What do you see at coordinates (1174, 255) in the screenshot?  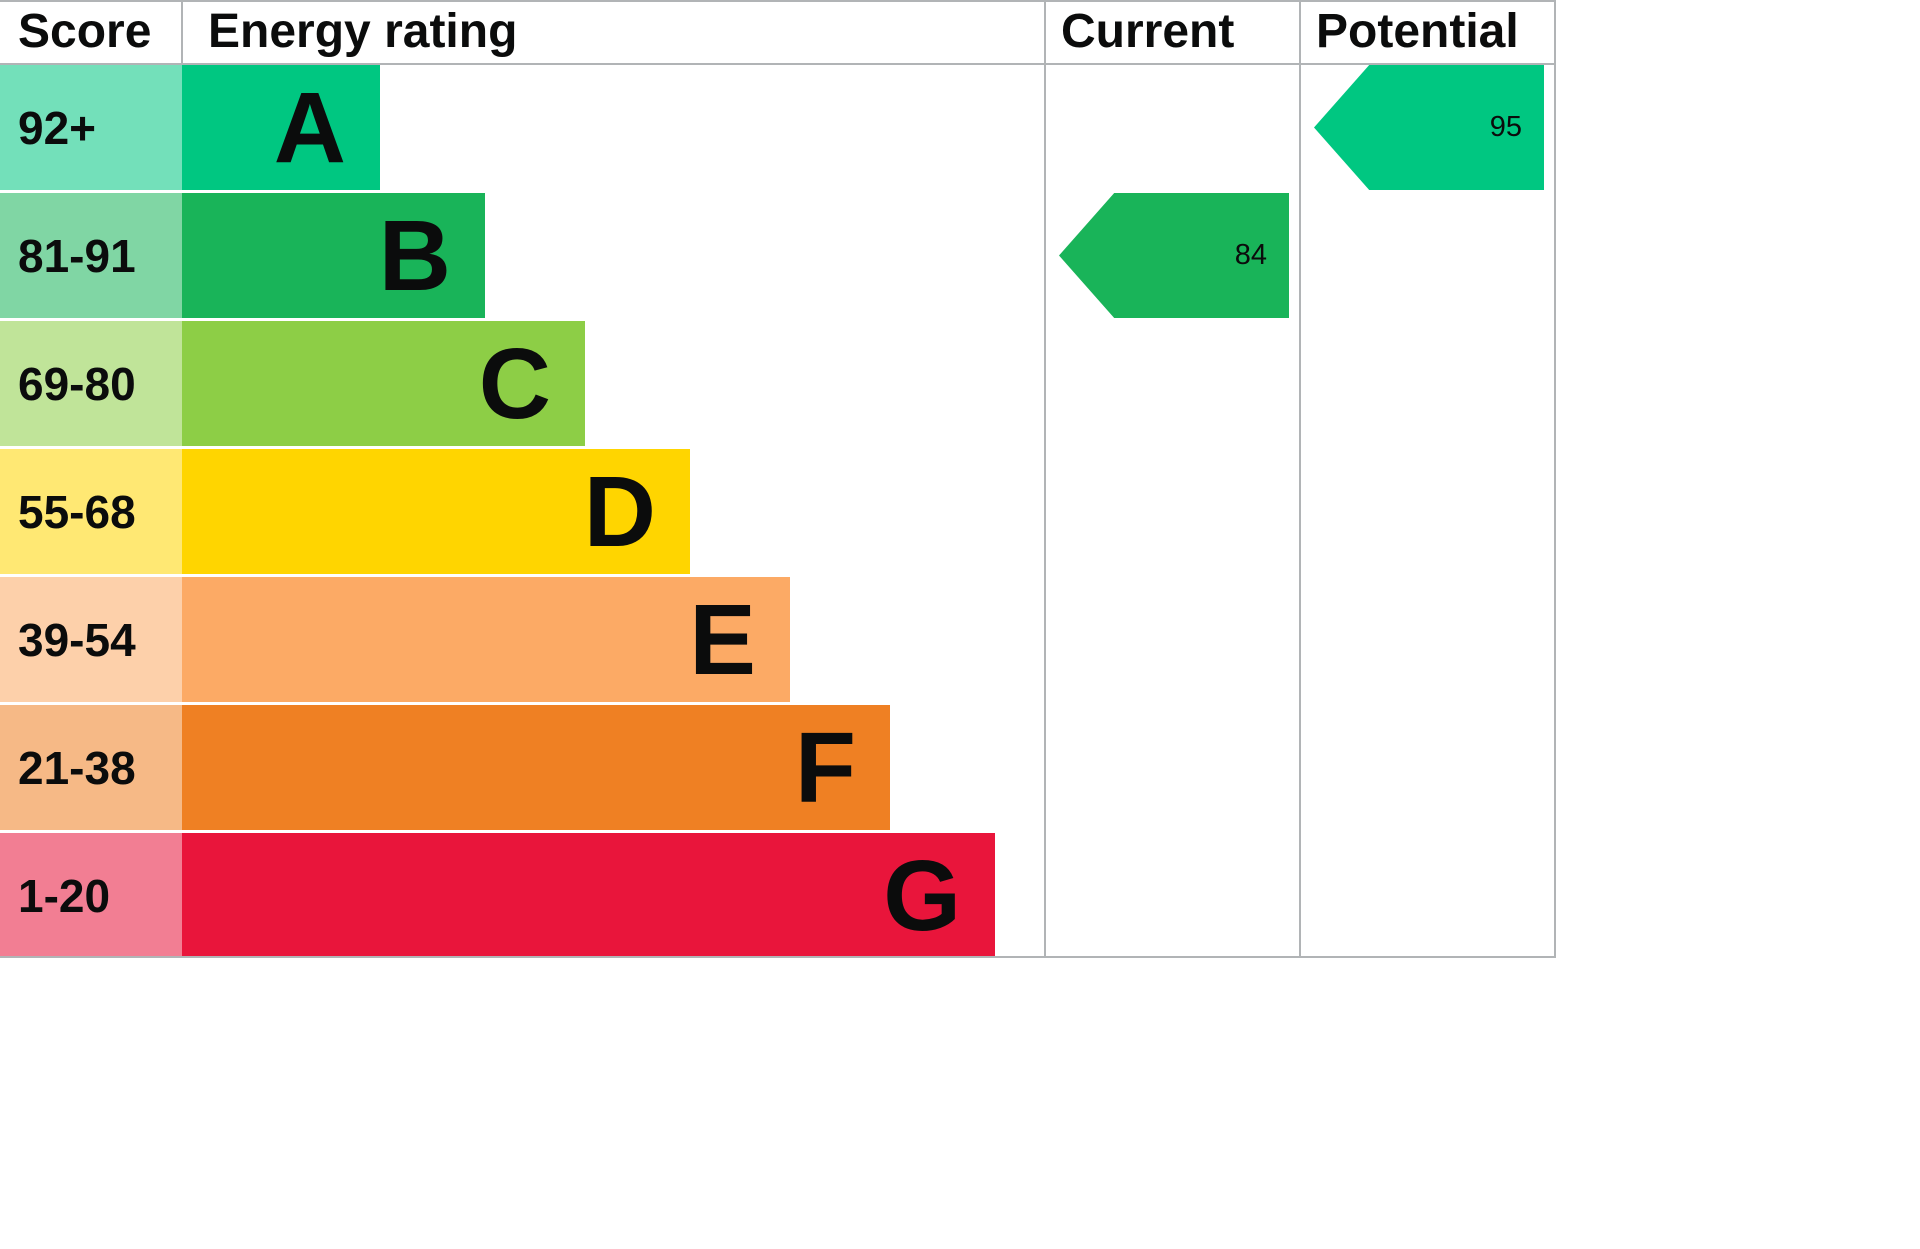 I see `current-arrow: 84` at bounding box center [1174, 255].